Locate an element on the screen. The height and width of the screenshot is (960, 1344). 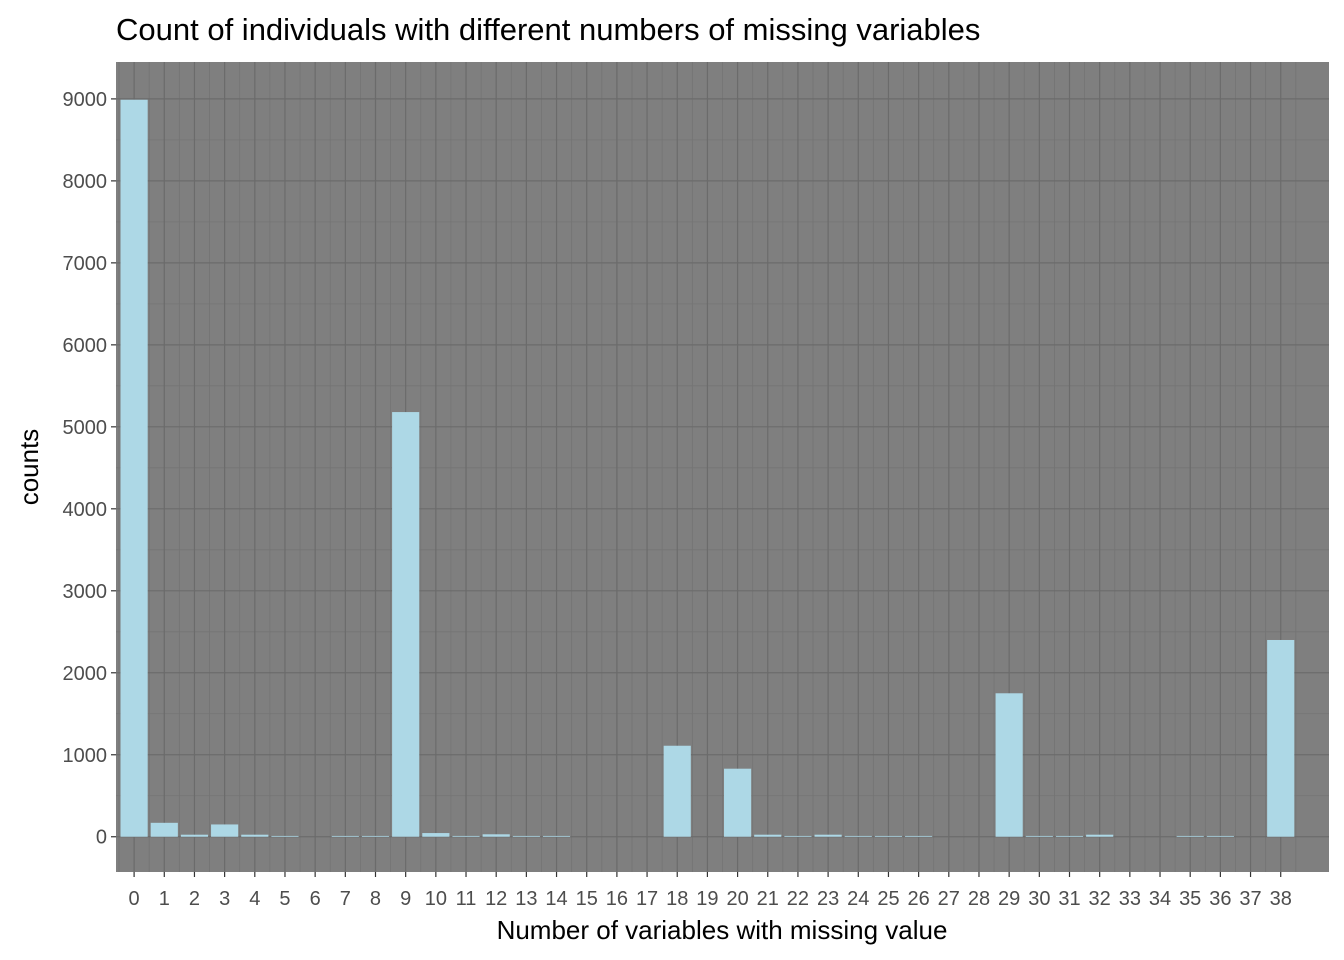
y-tick-label: 7000 is located at coordinates (85, 264).